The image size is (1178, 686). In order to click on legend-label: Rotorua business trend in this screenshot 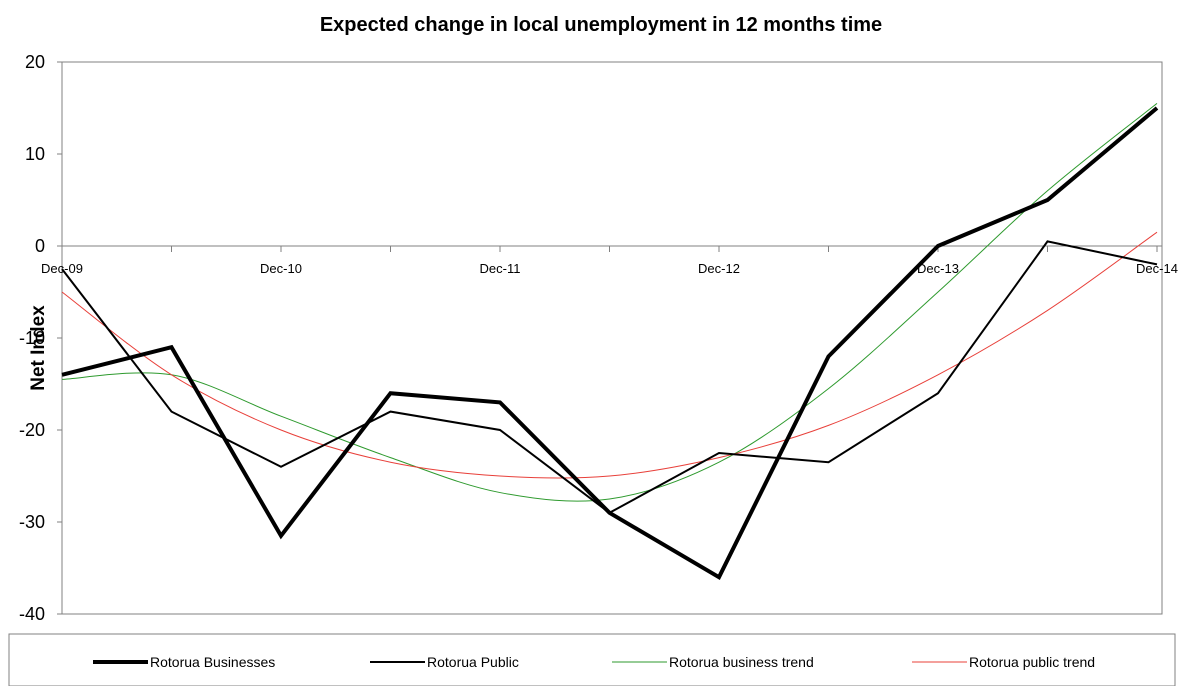, I will do `click(741, 662)`.